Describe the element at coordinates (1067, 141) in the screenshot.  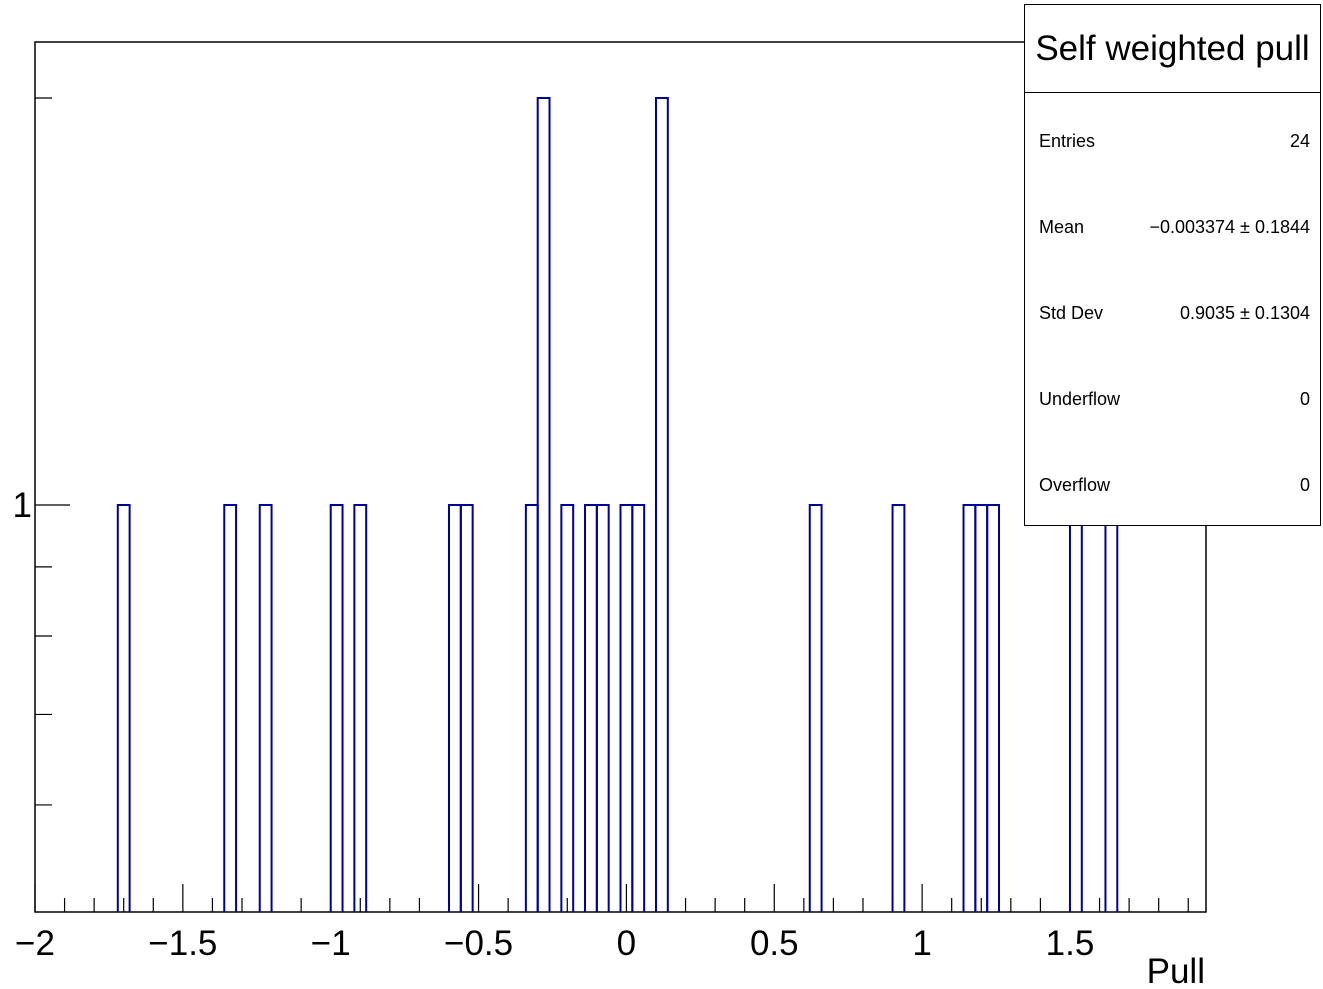
I see `stats-label: Entries` at that location.